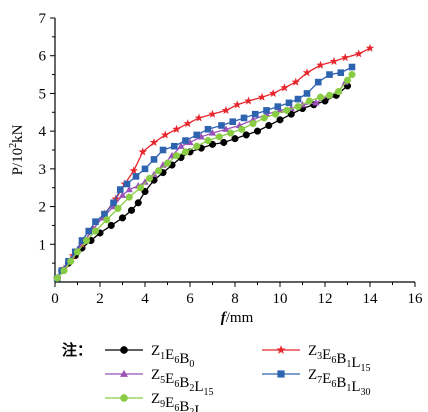 The image size is (428, 412). What do you see at coordinates (43, 170) in the screenshot?
I see `y-tick-label: 3` at bounding box center [43, 170].